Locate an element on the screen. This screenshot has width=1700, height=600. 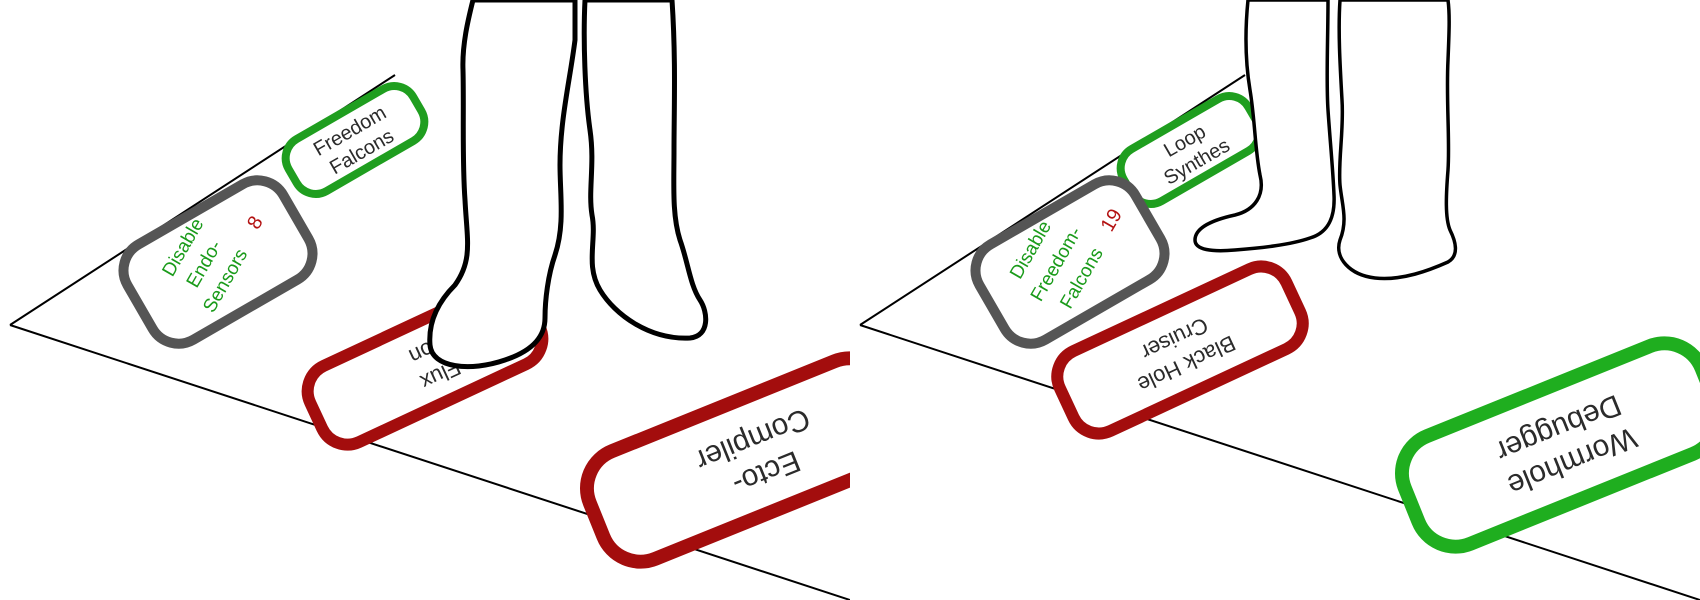
floor-button-black-hole-cruiser: Black Hole Cruiser is located at coordinates (1180, 349).